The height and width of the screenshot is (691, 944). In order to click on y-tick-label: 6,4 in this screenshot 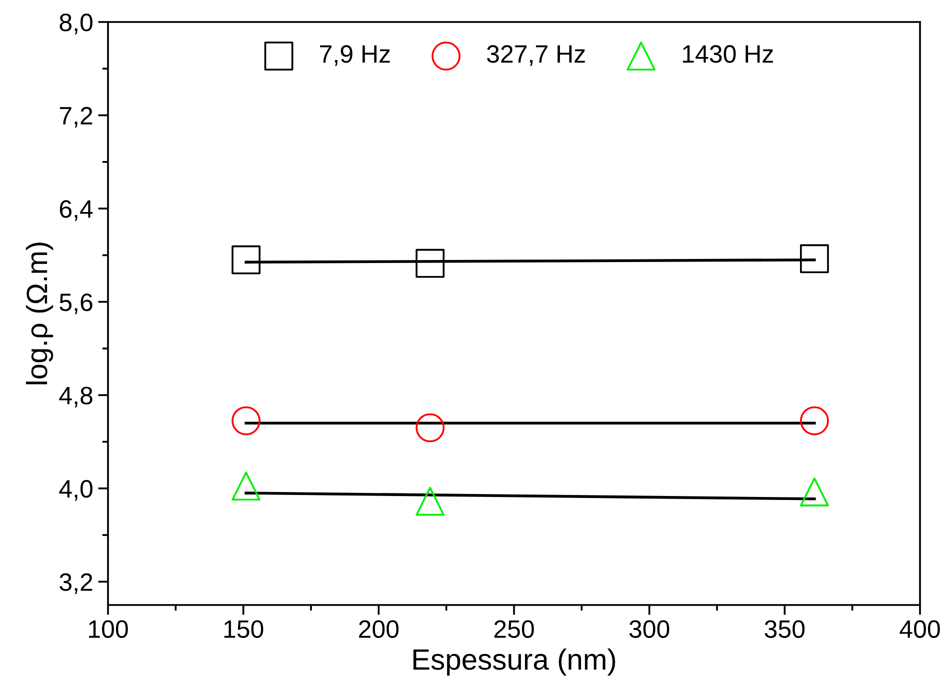, I will do `click(76, 210)`.